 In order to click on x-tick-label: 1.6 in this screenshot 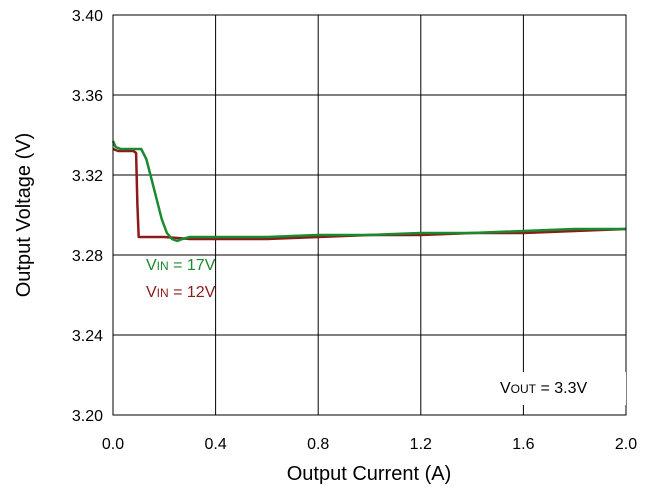, I will do `click(523, 444)`.